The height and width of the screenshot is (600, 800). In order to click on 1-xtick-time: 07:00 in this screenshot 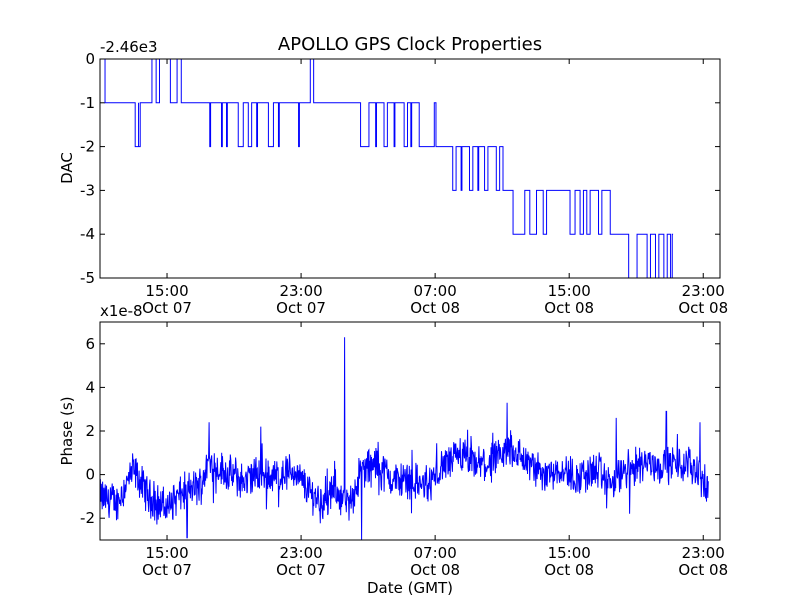, I will do `click(435, 553)`.